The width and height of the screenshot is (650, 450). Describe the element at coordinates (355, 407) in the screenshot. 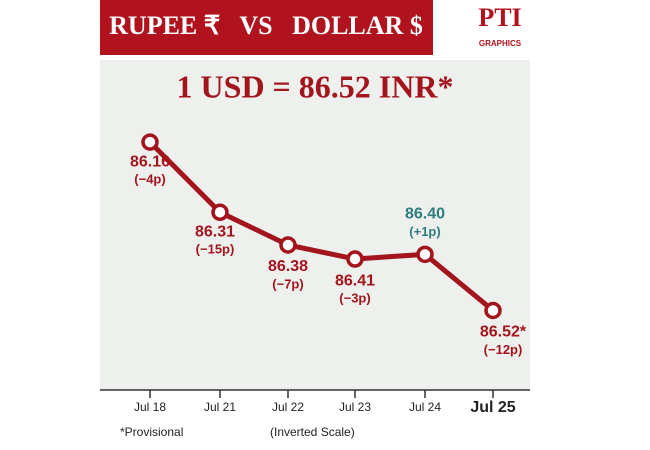

I see `x-tick-label: Jul 23` at that location.